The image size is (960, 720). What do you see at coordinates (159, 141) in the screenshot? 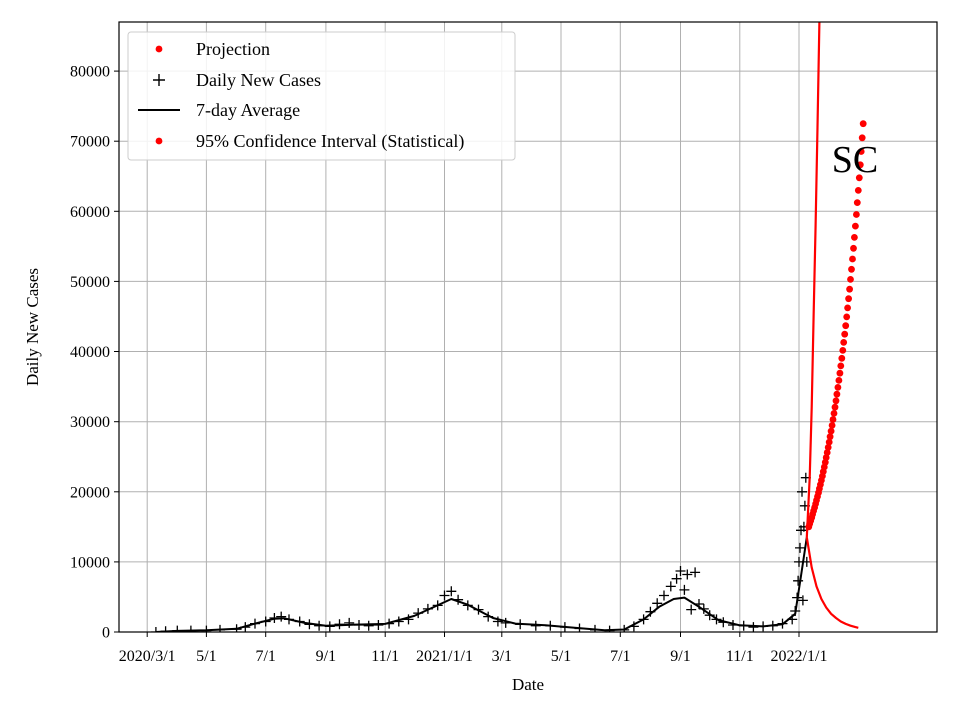
I see `legend-marker-confidence-interval` at bounding box center [159, 141].